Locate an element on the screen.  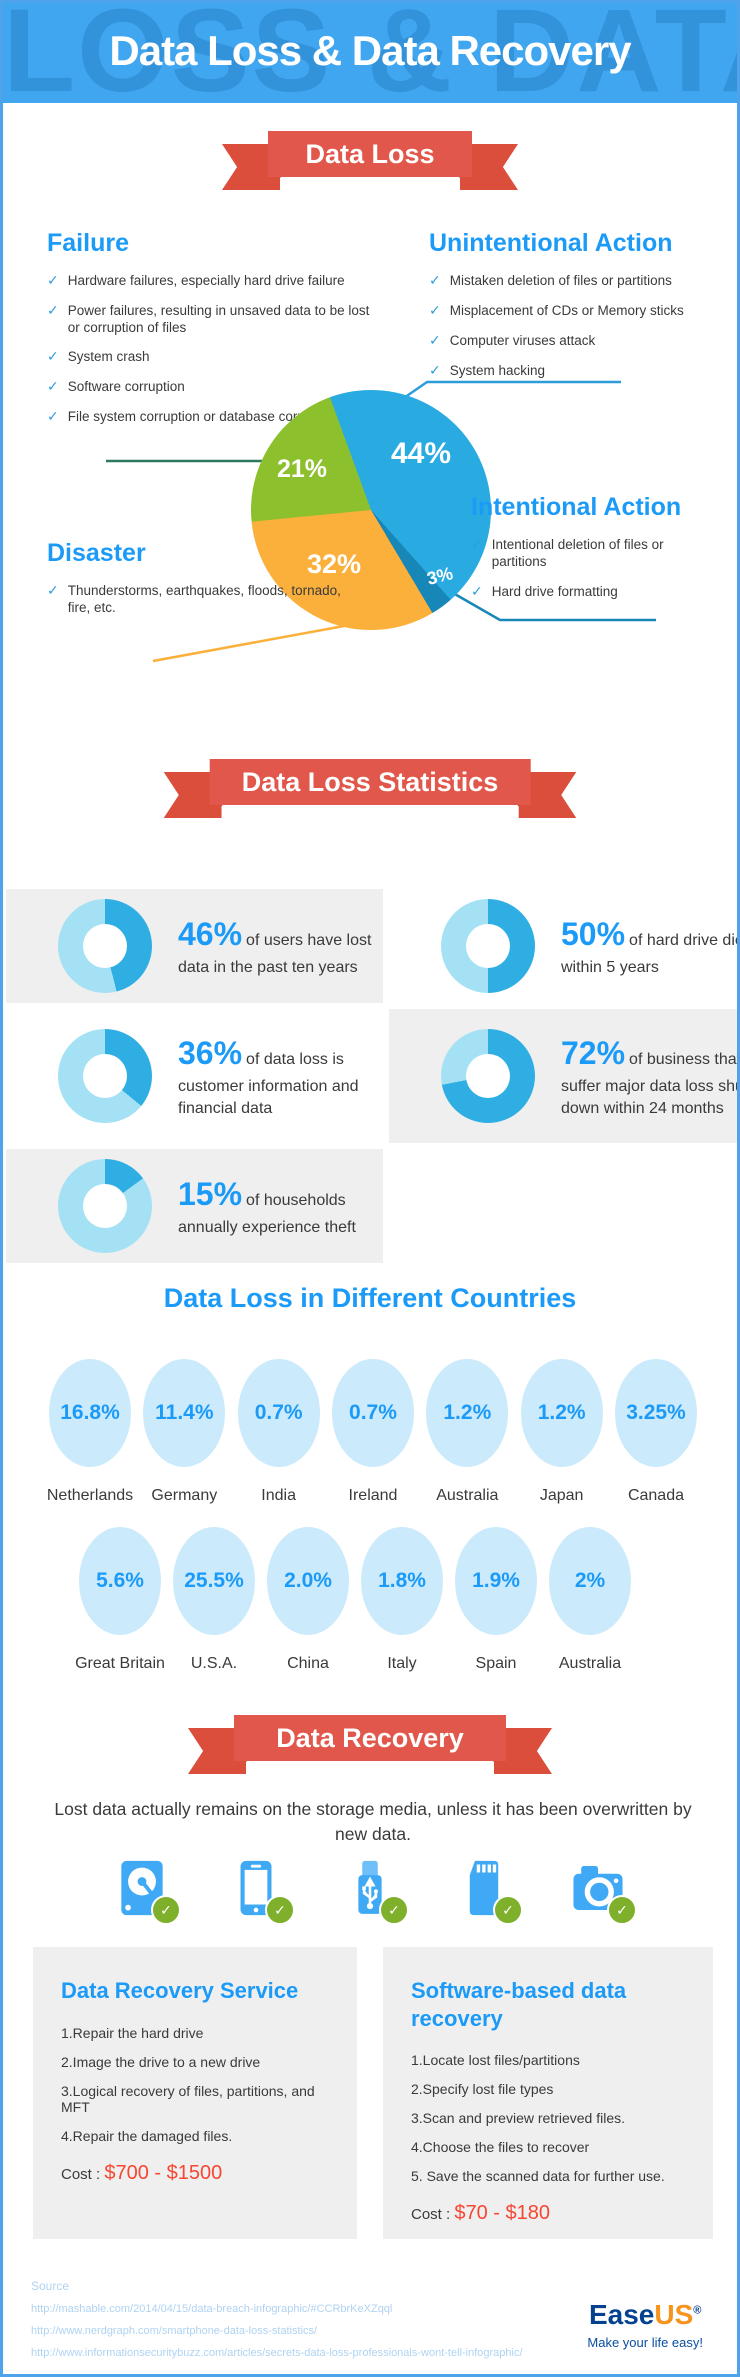
registered-mark: ® is located at coordinates (697, 2310).